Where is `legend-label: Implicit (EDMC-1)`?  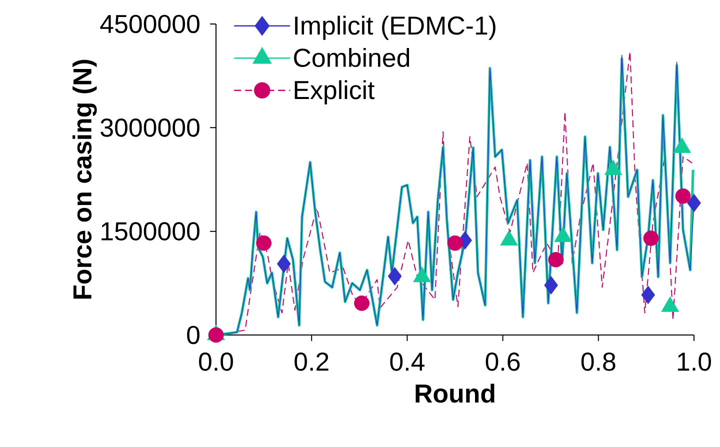
legend-label: Implicit (EDMC-1) is located at coordinates (395, 28).